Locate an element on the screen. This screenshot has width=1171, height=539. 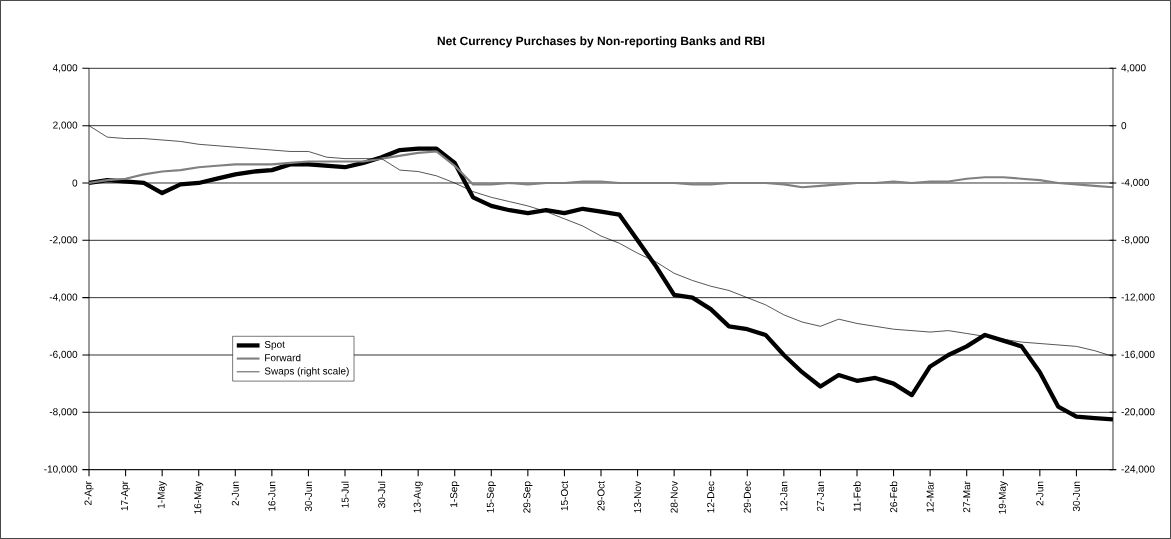
x-tick-label: 16-May is located at coordinates (199, 497).